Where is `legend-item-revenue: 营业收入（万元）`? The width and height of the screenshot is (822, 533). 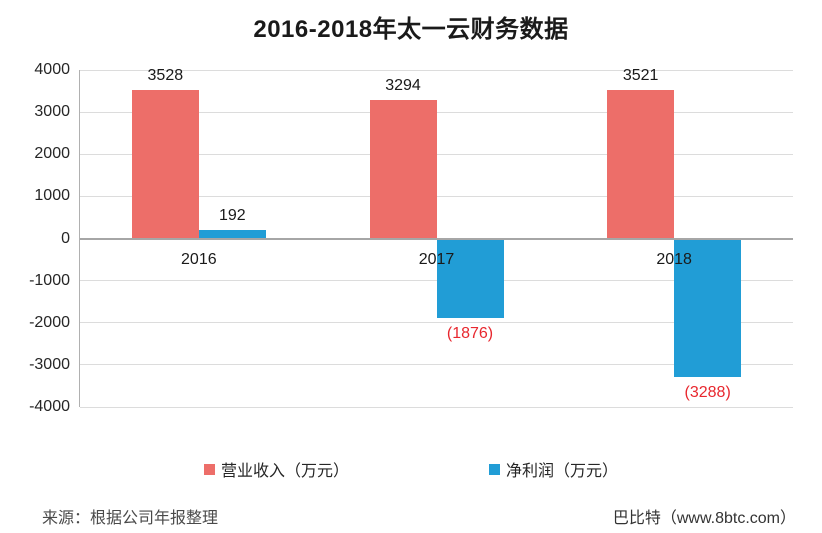 legend-item-revenue: 营业收入（万元） is located at coordinates (276, 469).